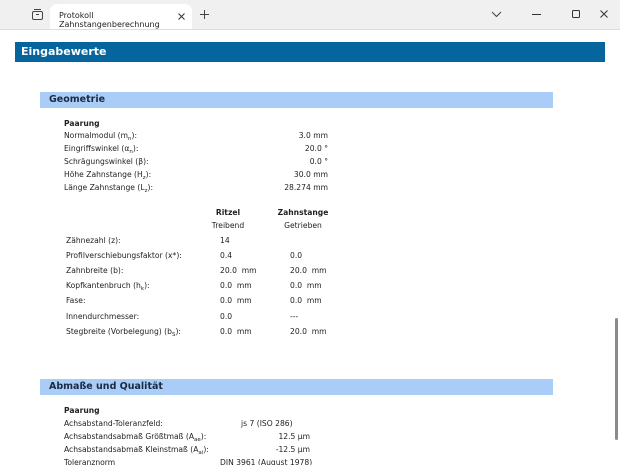  Describe the element at coordinates (225, 240) in the screenshot. I see `cell-value: 14` at that location.